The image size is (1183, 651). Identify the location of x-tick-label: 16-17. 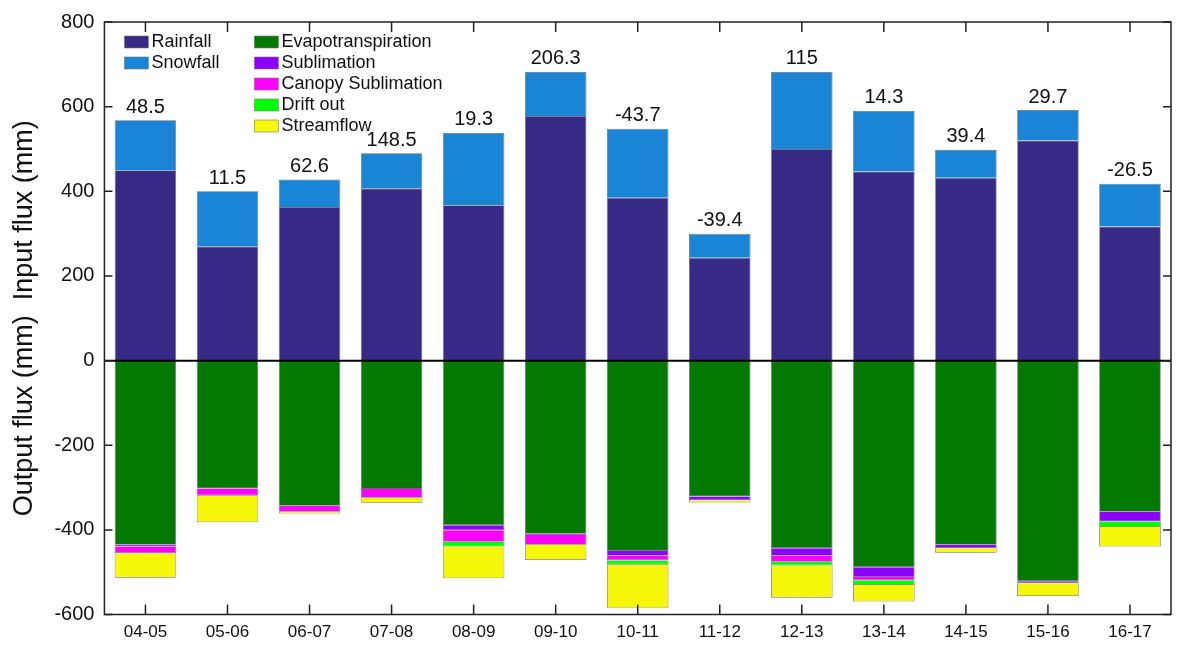
(1130, 632).